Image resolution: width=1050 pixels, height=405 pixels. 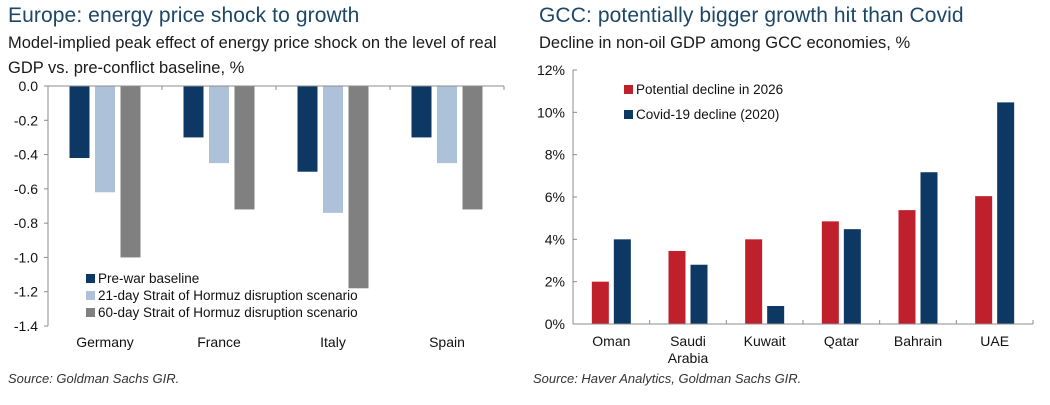 I want to click on y-tick-label: 12%, so click(x=551, y=70).